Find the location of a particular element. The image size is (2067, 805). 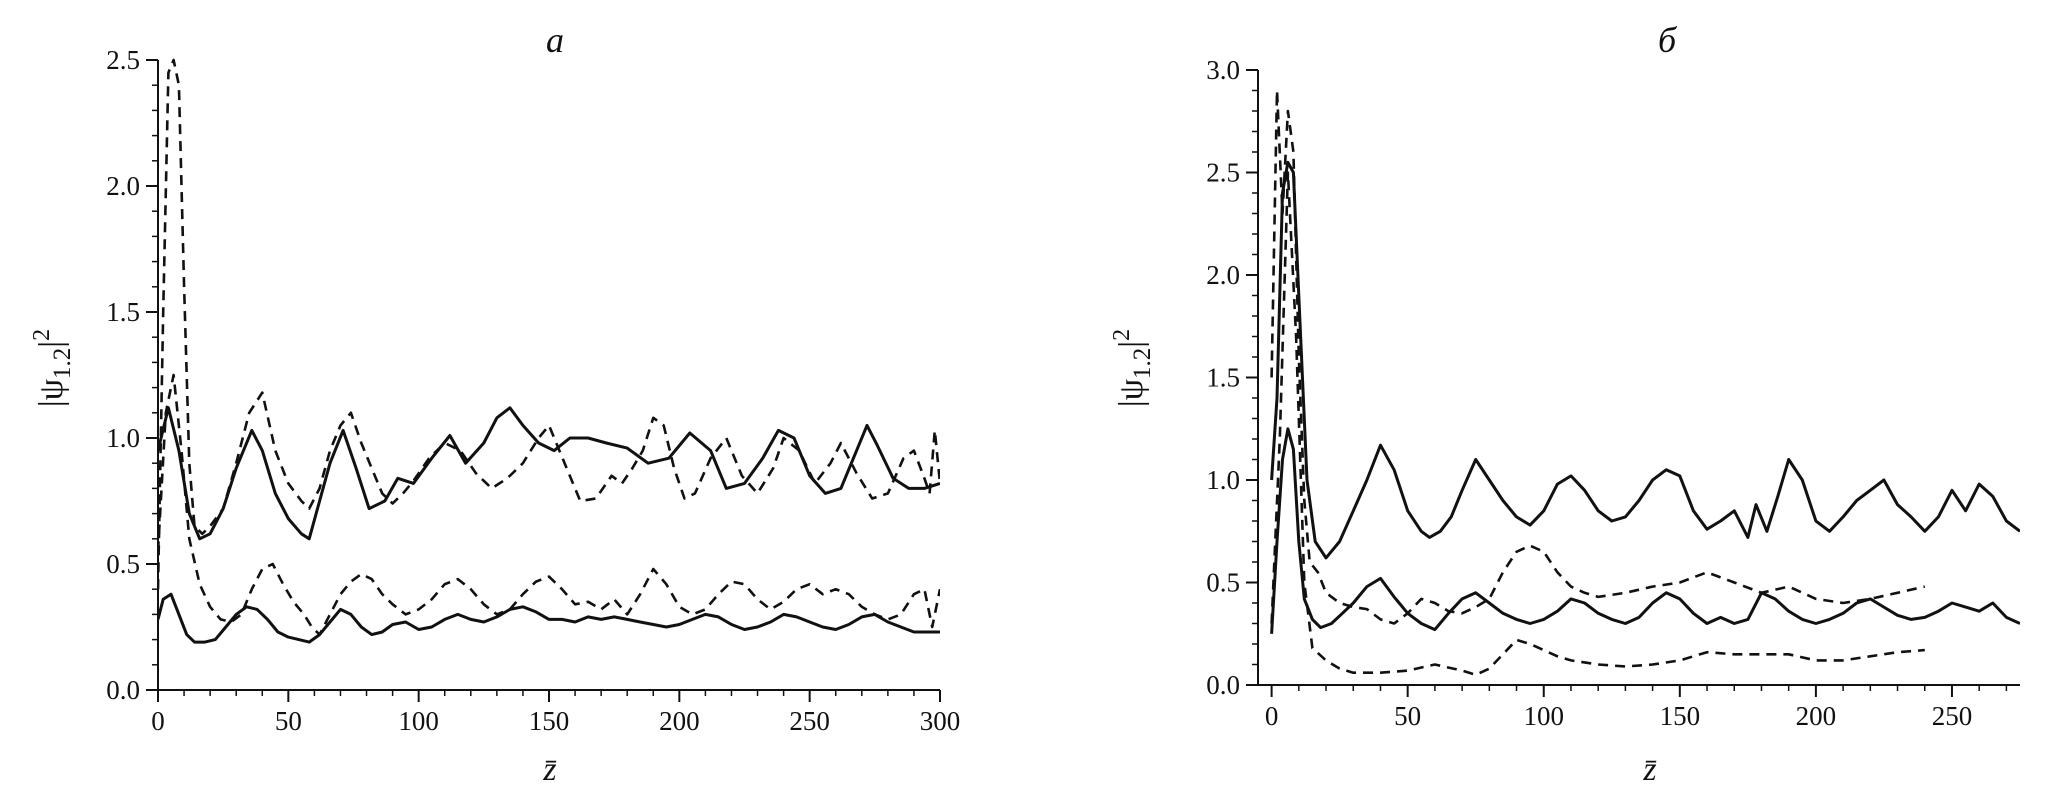

panel-a-y-tick-label: 1.0 is located at coordinates (123, 438).